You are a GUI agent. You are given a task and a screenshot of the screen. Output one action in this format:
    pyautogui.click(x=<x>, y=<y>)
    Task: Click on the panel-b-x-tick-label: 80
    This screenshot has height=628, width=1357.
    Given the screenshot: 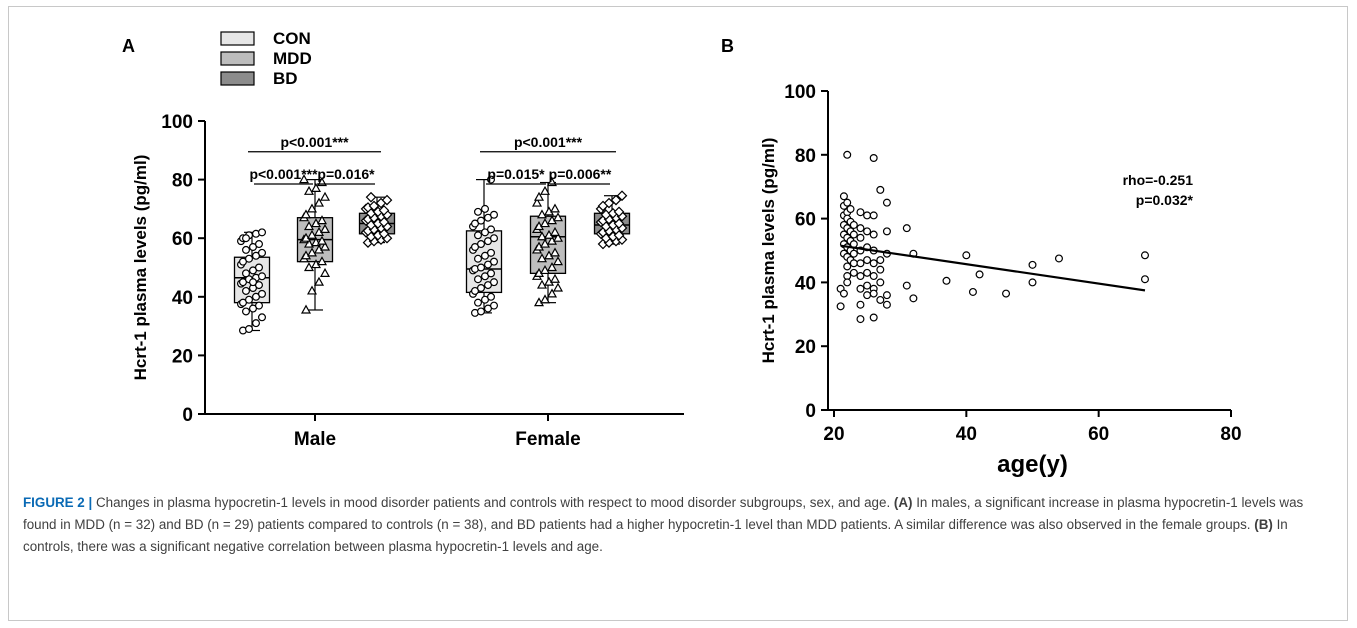 What is the action you would take?
    pyautogui.click(x=1230, y=434)
    